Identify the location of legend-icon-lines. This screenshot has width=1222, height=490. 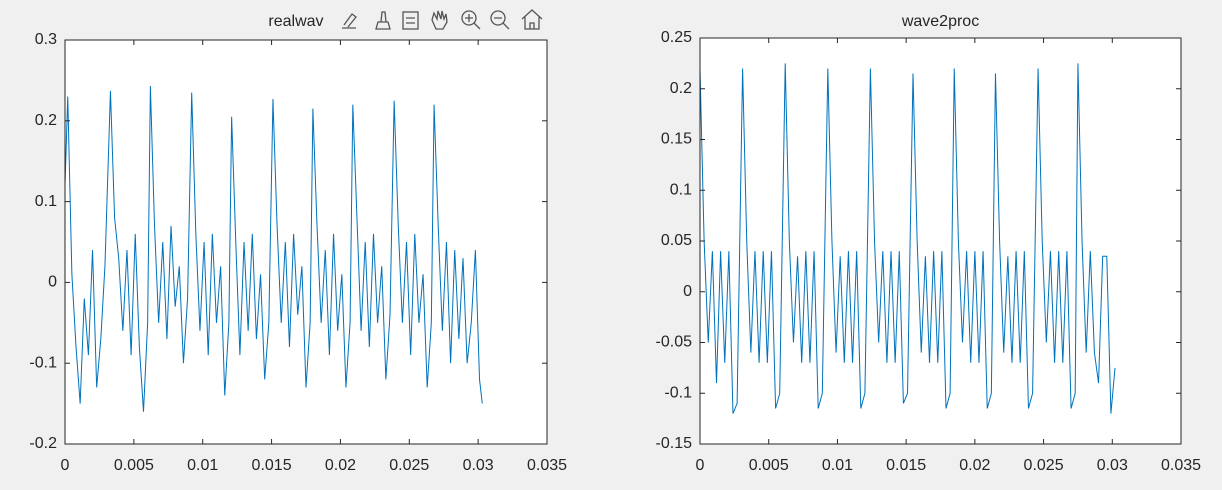
(410, 20).